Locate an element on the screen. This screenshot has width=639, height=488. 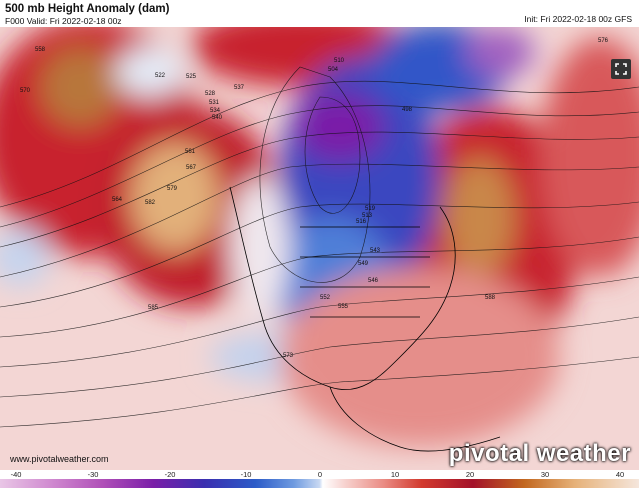
colorbar-tick: 10 is located at coordinates (395, 474).